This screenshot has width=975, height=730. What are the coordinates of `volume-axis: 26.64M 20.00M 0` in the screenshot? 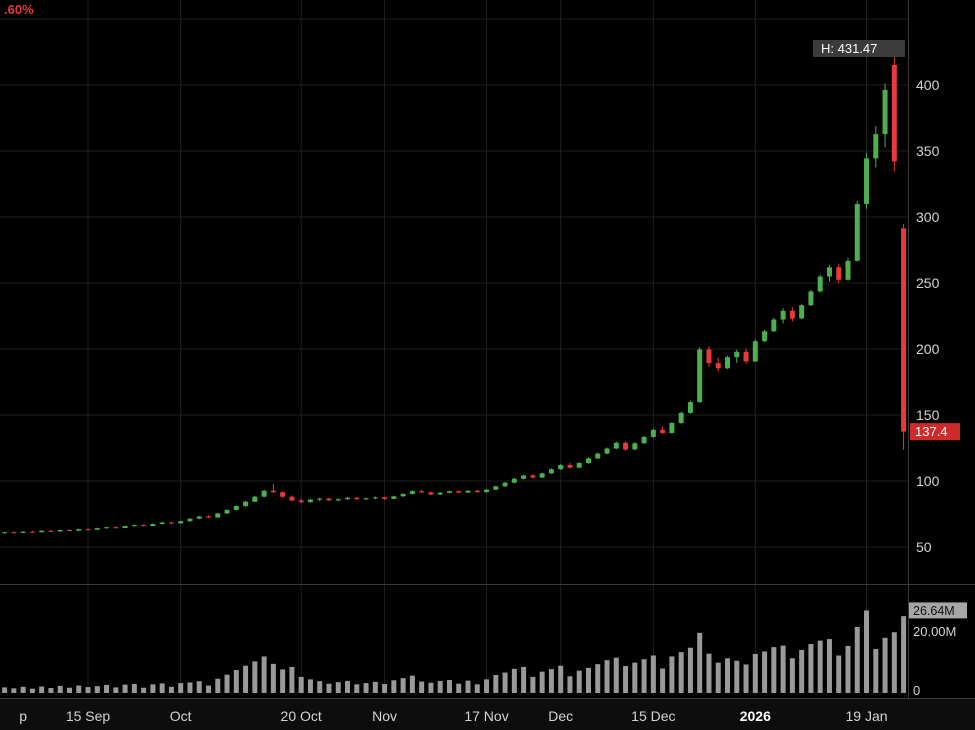 It's located at (938, 650).